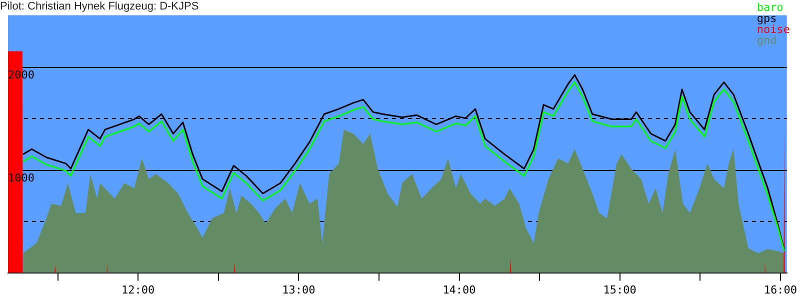 The height and width of the screenshot is (300, 800). I want to click on x-tick-label: 12:00, so click(138, 289).